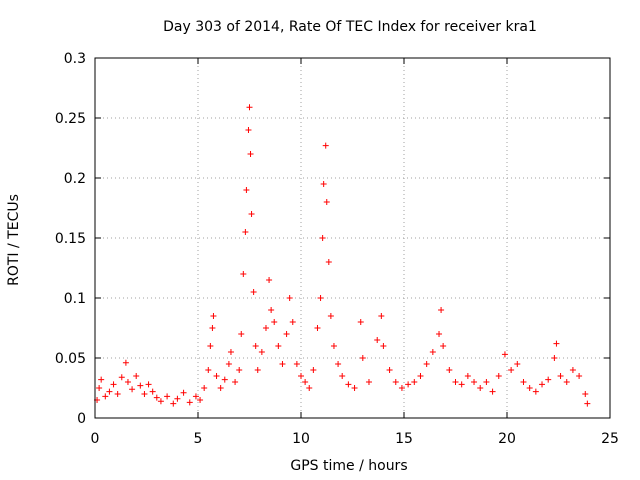 The height and width of the screenshot is (480, 640). I want to click on x-tick-label: 0, so click(95, 439).